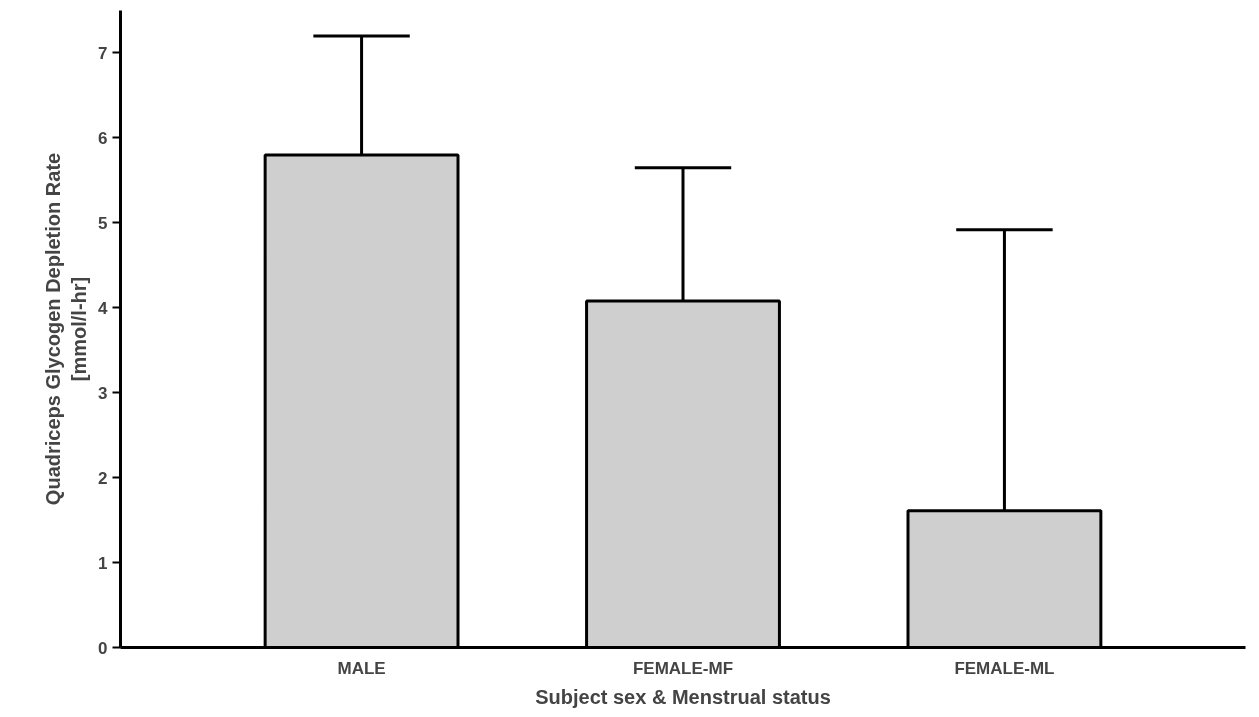  I want to click on y-tick-label: 5, so click(103, 223).